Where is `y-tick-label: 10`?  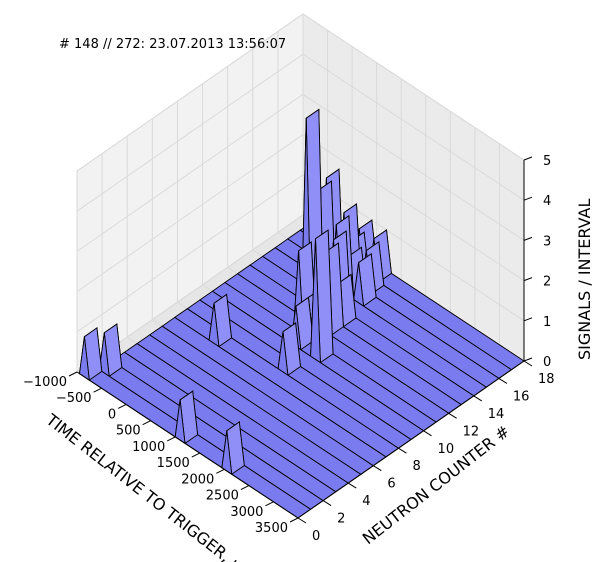
y-tick-label: 10 is located at coordinates (446, 449).